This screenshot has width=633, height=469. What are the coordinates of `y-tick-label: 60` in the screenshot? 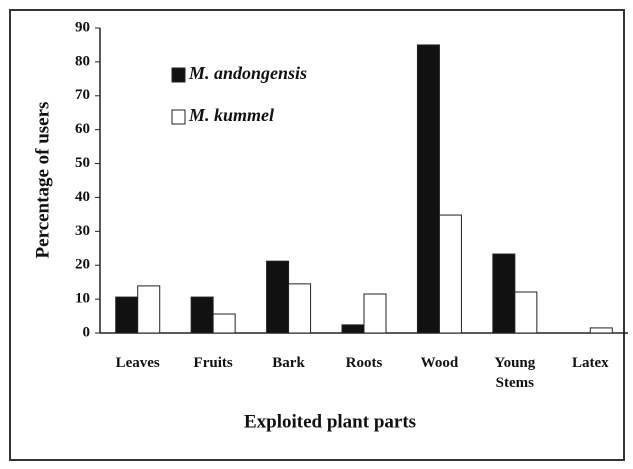 It's located at (82, 129).